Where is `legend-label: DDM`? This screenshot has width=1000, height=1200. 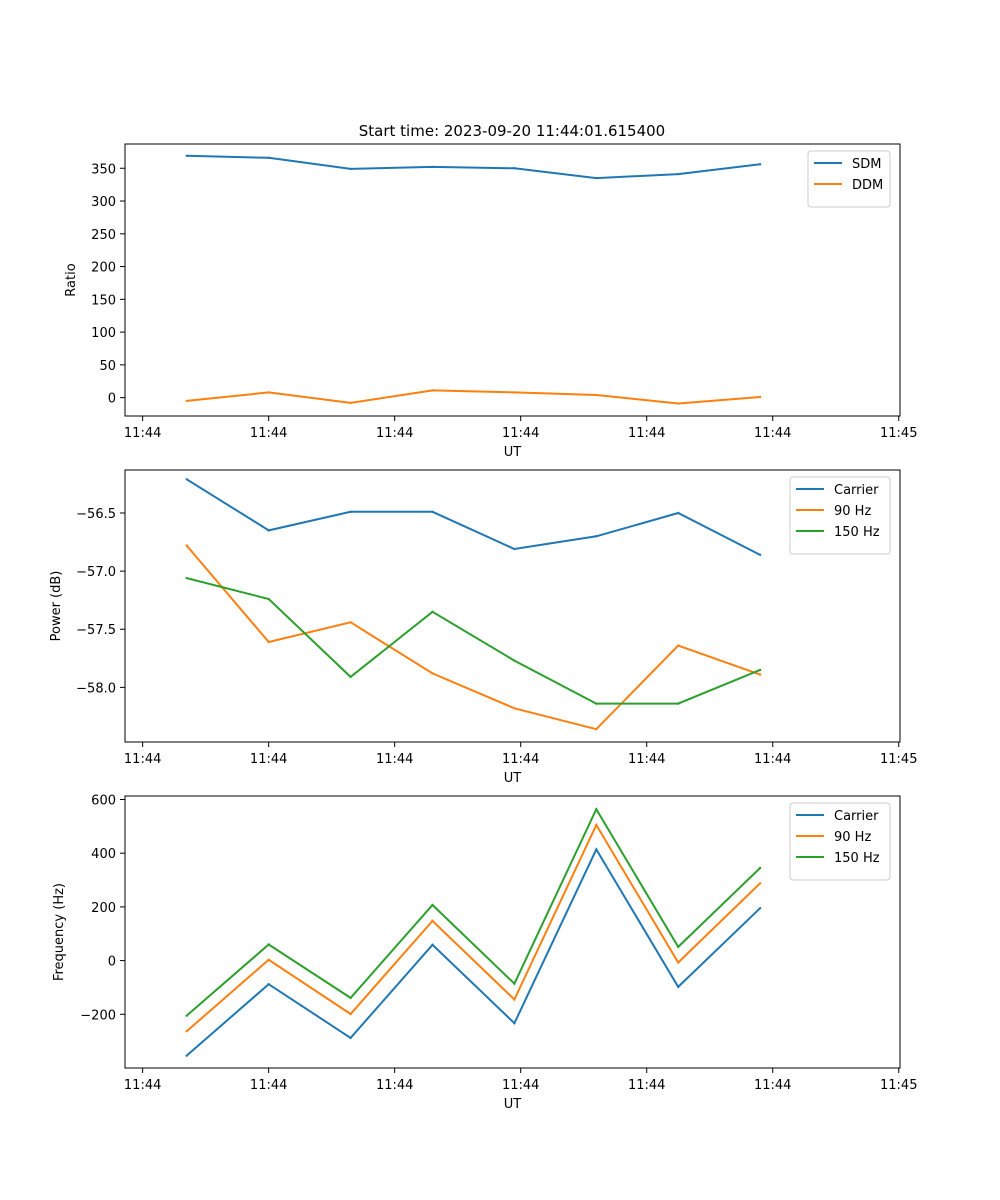 legend-label: DDM is located at coordinates (867, 185).